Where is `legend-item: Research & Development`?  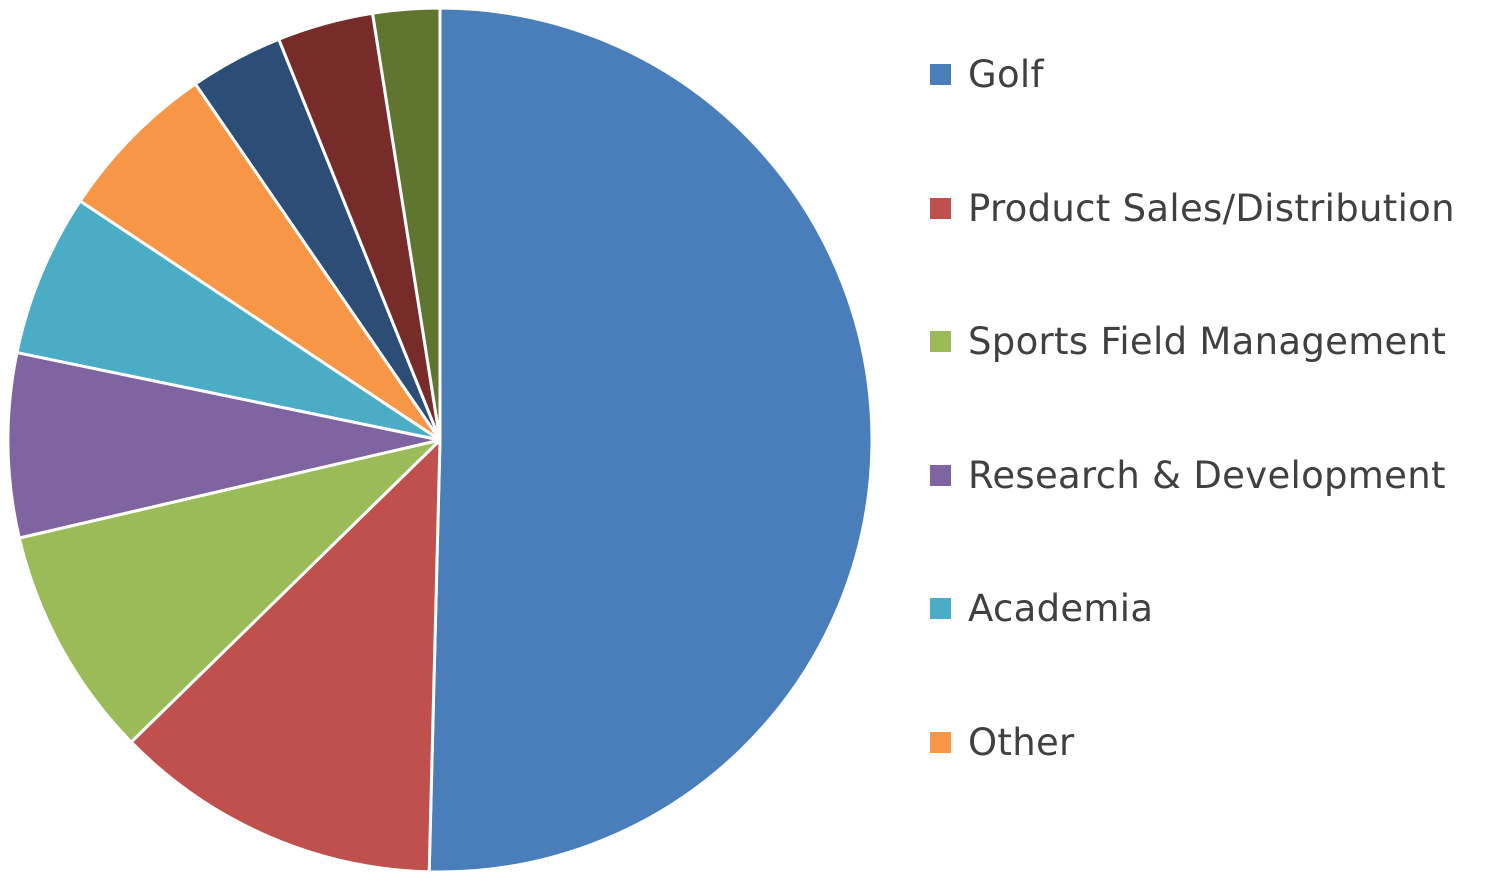 legend-item: Research & Development is located at coordinates (1188, 475).